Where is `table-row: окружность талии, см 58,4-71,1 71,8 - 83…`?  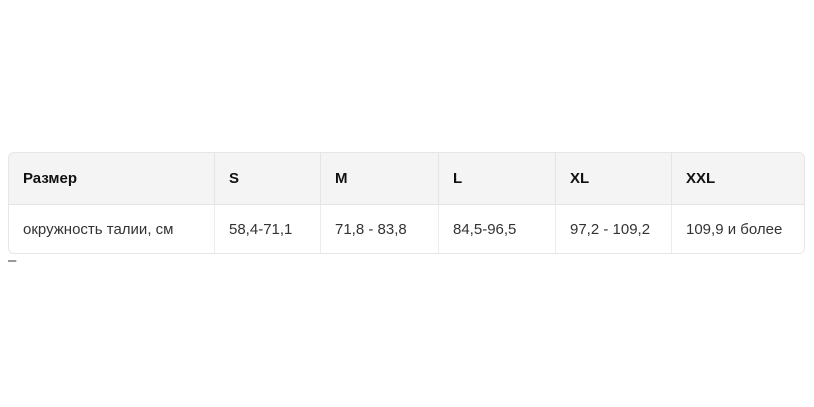 table-row: окружность талии, см 58,4-71,1 71,8 - 83… is located at coordinates (406, 229).